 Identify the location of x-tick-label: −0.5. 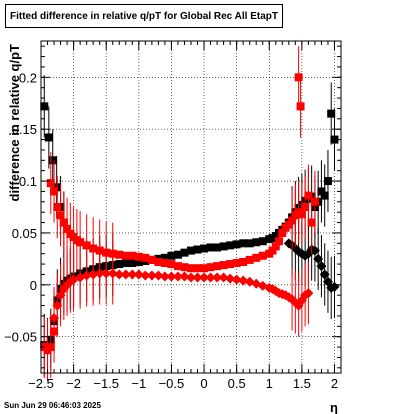
(172, 383).